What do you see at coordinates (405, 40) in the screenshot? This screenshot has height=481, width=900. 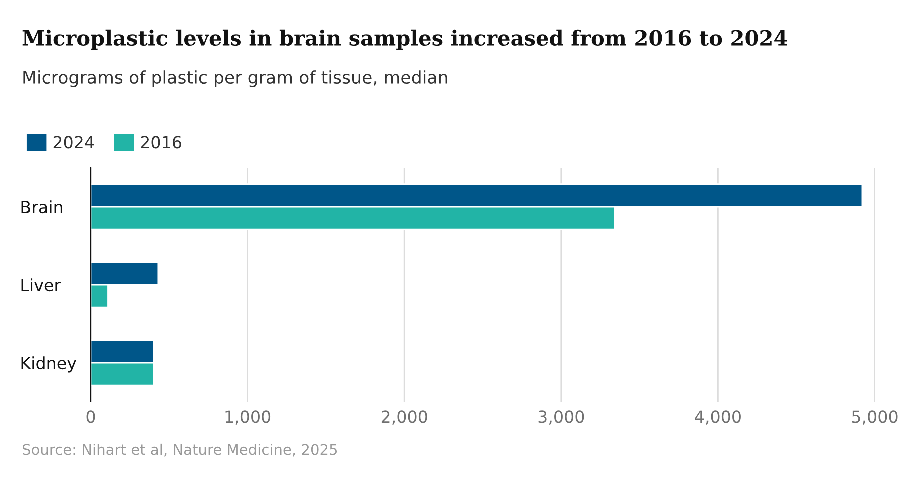 I see `chart-title: Microplastic levels in brain samples increased from 2016 to 2024` at bounding box center [405, 40].